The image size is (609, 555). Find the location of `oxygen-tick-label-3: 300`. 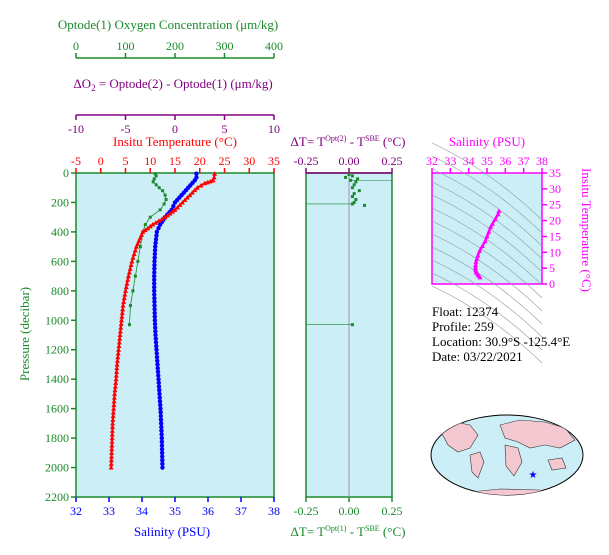

oxygen-tick-label-3: 300 is located at coordinates (225, 46).